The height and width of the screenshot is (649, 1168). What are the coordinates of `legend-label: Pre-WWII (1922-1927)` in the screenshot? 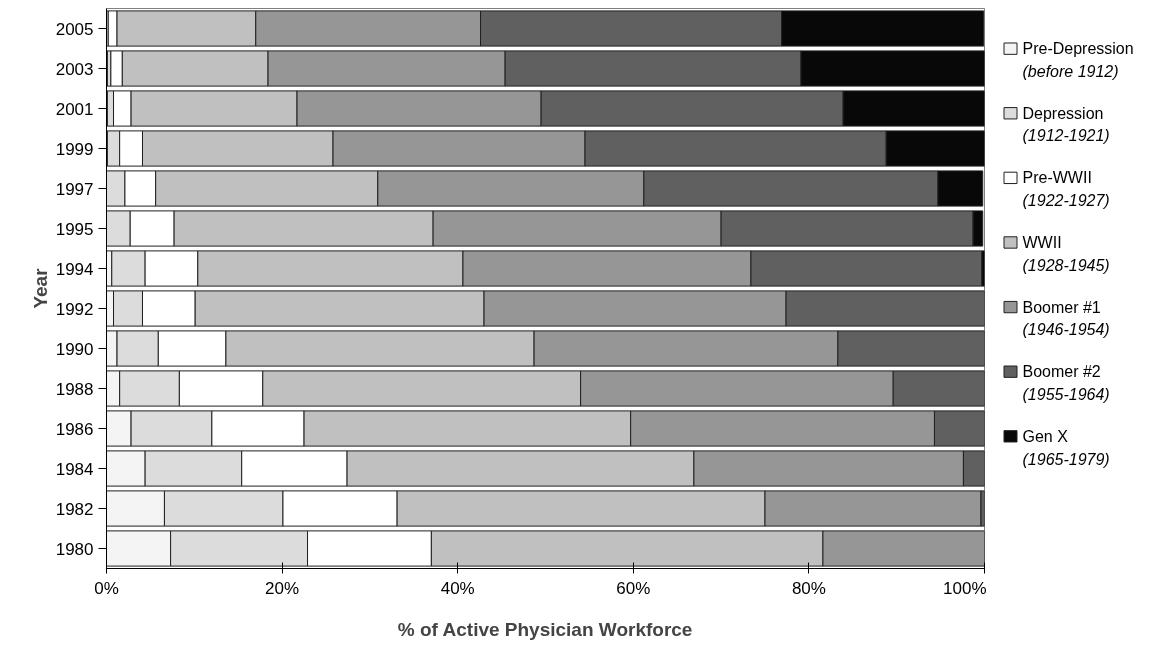 It's located at (1066, 189).